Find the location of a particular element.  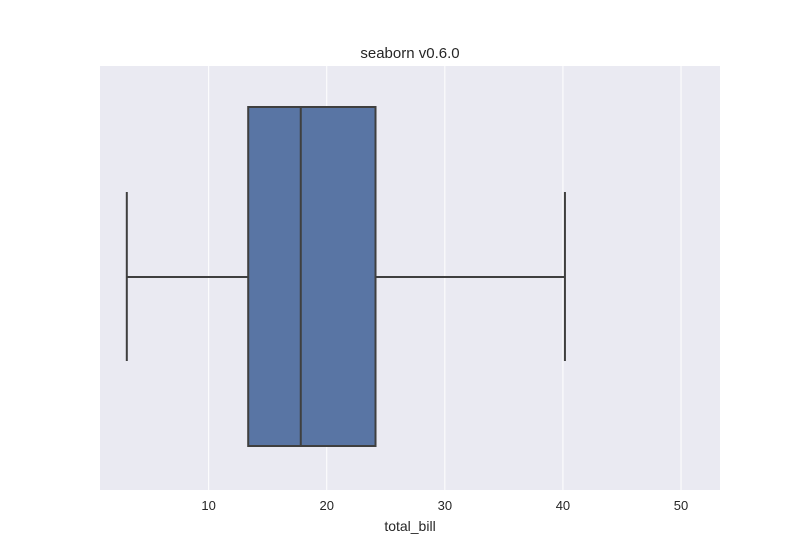

x-tick-label-30: 30 is located at coordinates (445, 505).